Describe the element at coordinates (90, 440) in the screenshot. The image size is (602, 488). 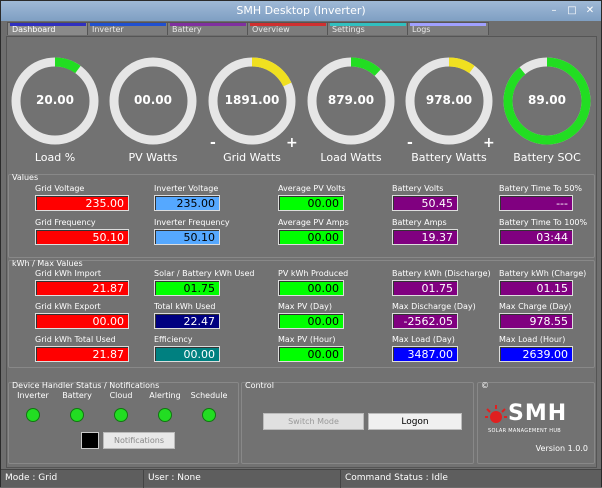
I see `notification-indicator` at that location.